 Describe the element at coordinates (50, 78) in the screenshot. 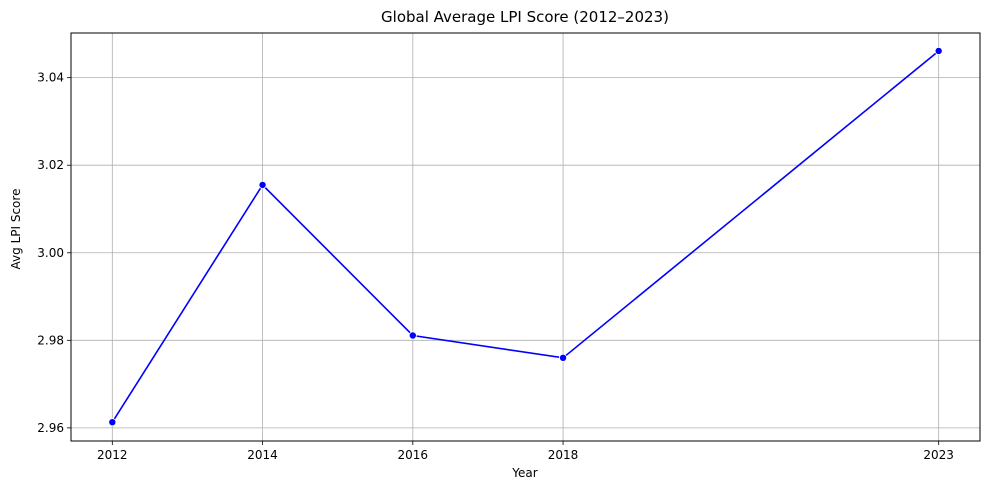

I see `y-tick-label: 3.04` at that location.